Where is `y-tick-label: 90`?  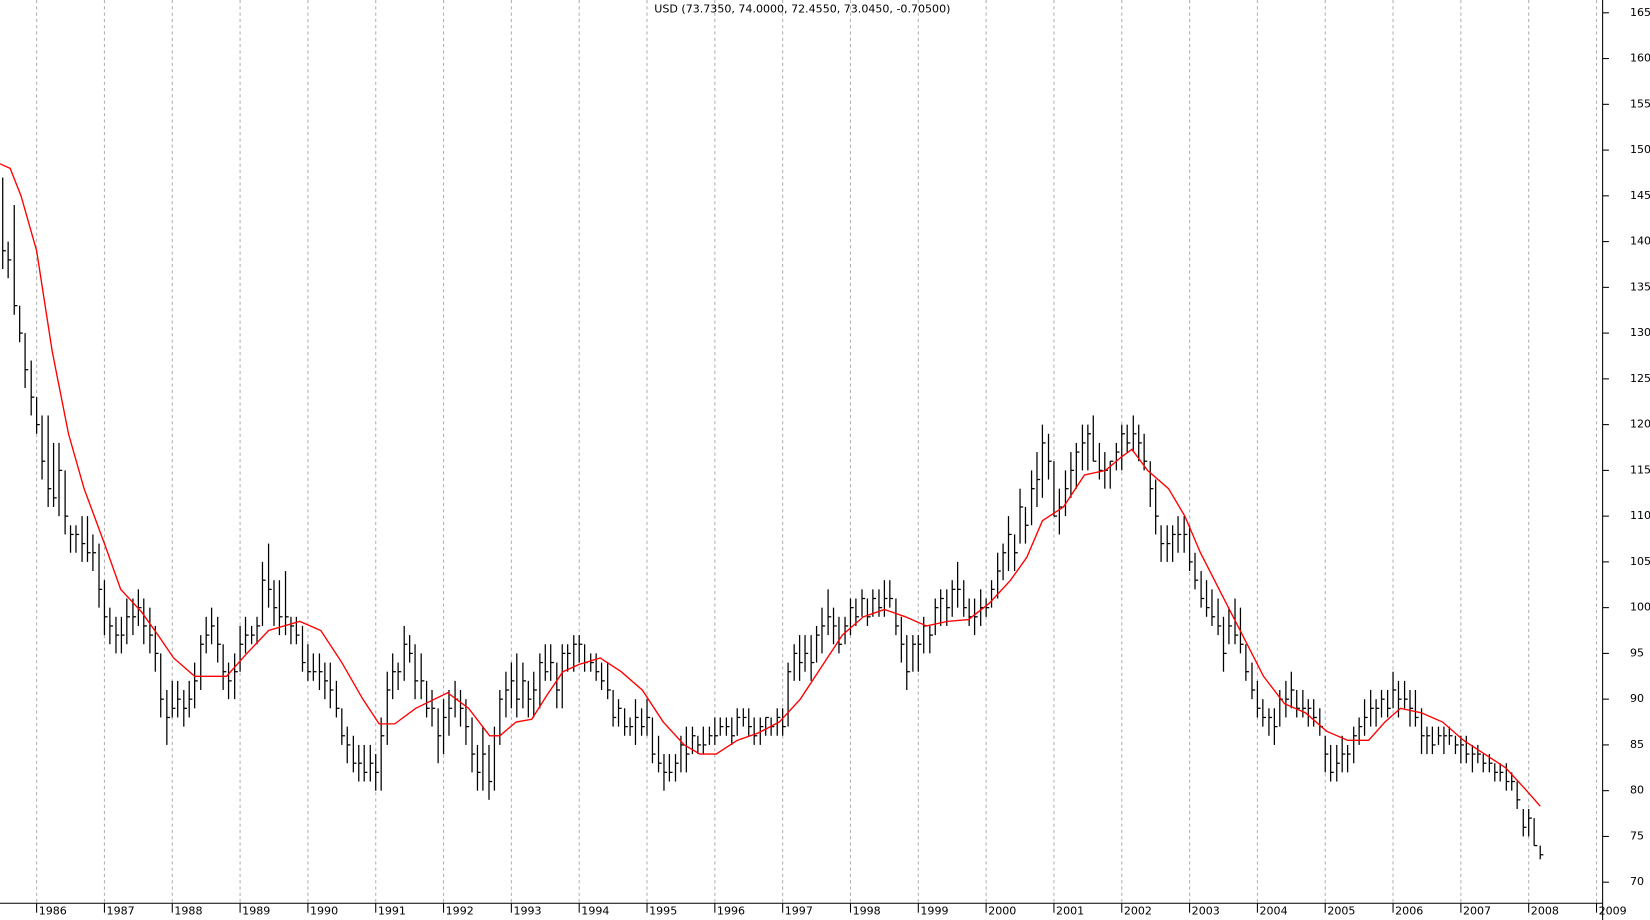
y-tick-label: 90 is located at coordinates (1637, 698).